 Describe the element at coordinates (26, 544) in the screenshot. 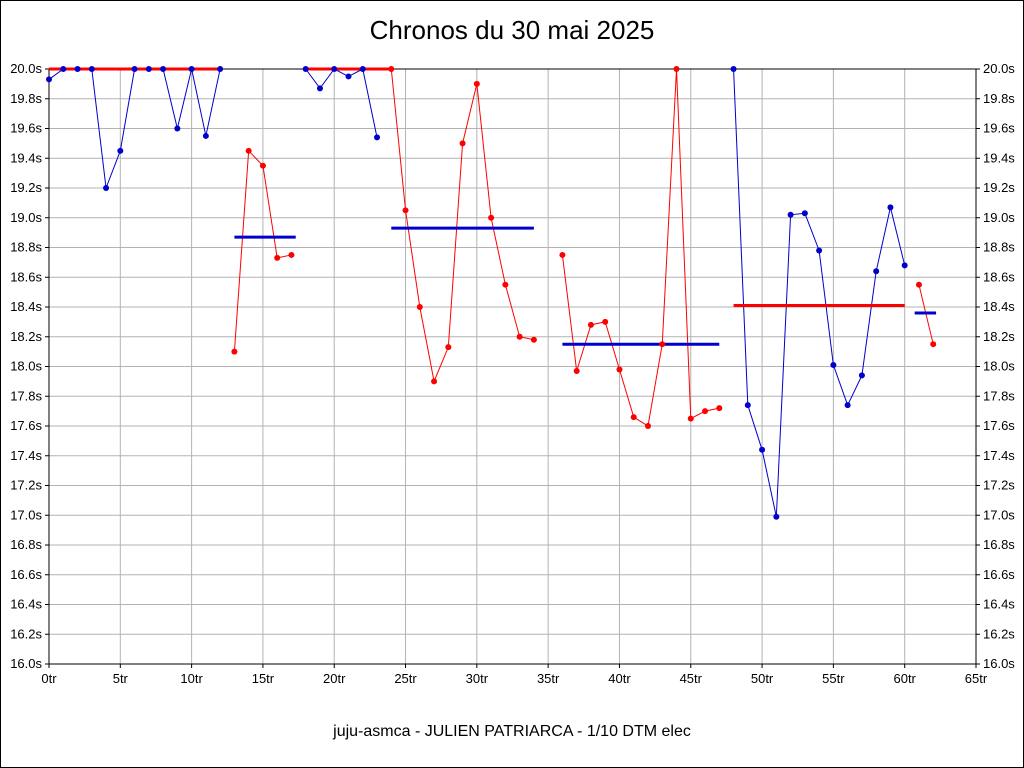

I see `y-tick-label-left: 16.8s` at that location.